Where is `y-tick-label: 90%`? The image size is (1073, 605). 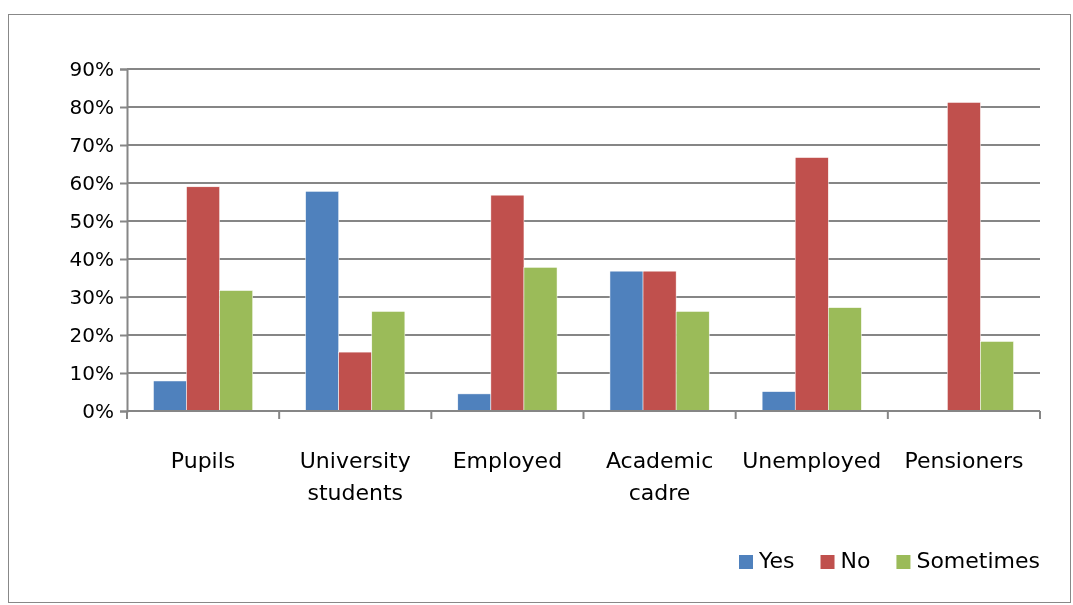
y-tick-label: 90% is located at coordinates (91, 68).